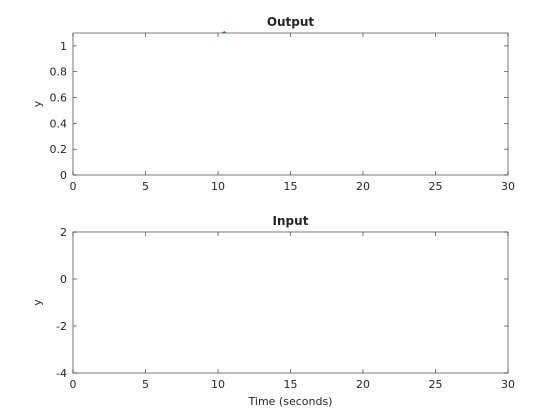  Describe the element at coordinates (61, 373) in the screenshot. I see `y-tick-label: -4` at that location.